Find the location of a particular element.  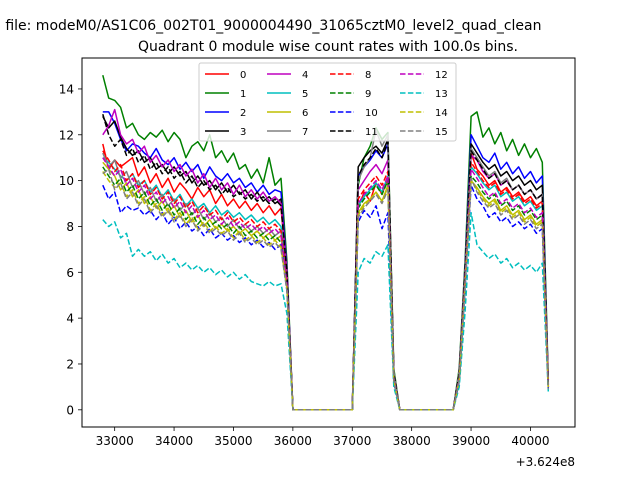

legend-label-8: 8 is located at coordinates (368, 75).